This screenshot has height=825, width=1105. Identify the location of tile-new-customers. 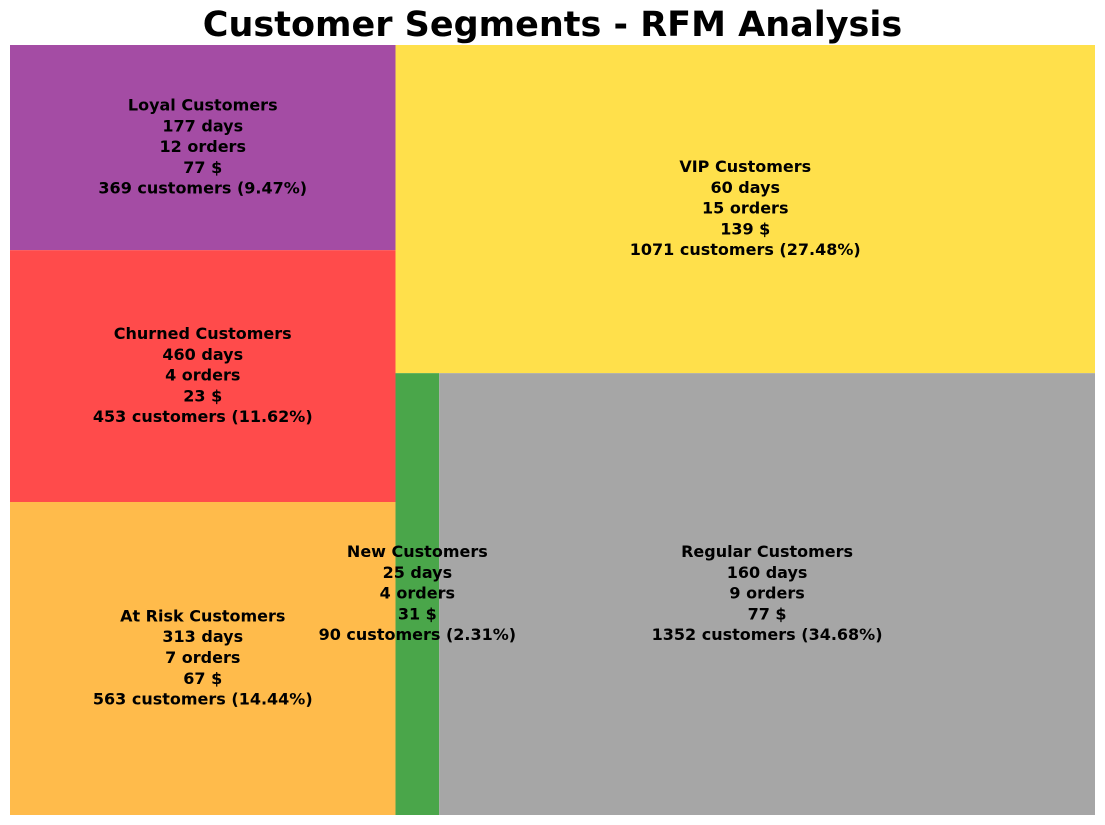
(417, 594).